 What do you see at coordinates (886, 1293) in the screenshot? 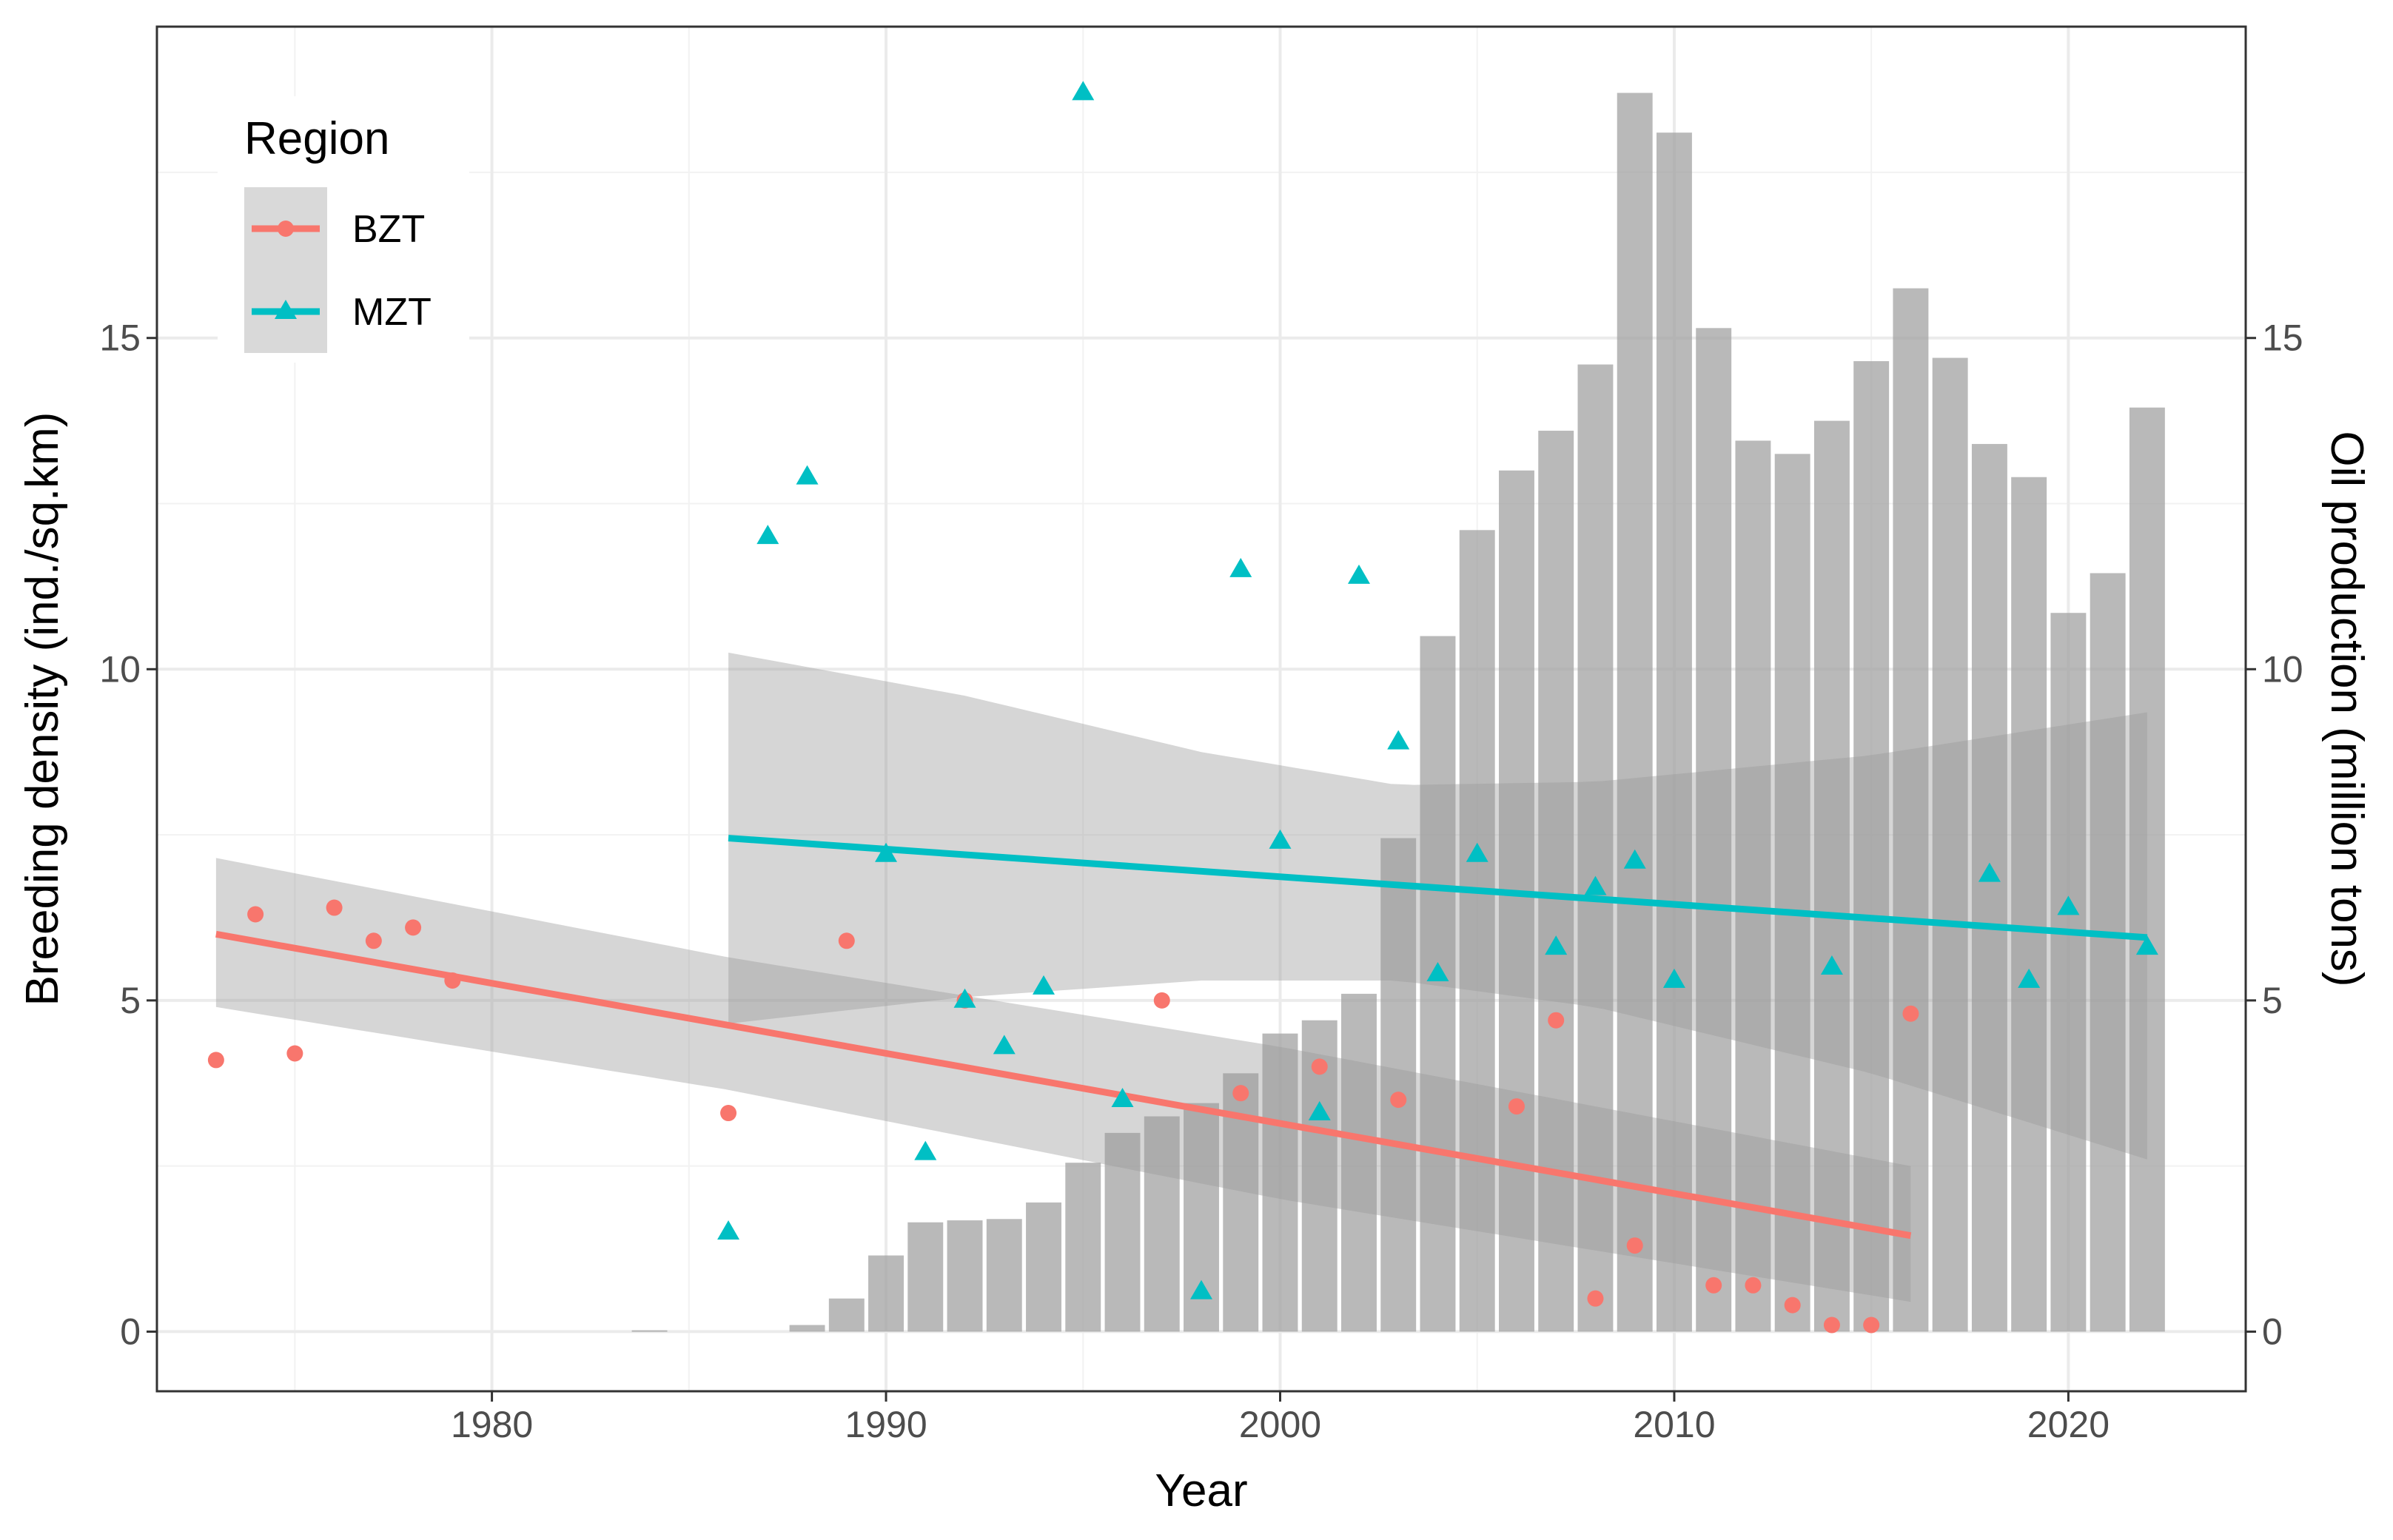
I see `oil-bar-1990` at bounding box center [886, 1293].